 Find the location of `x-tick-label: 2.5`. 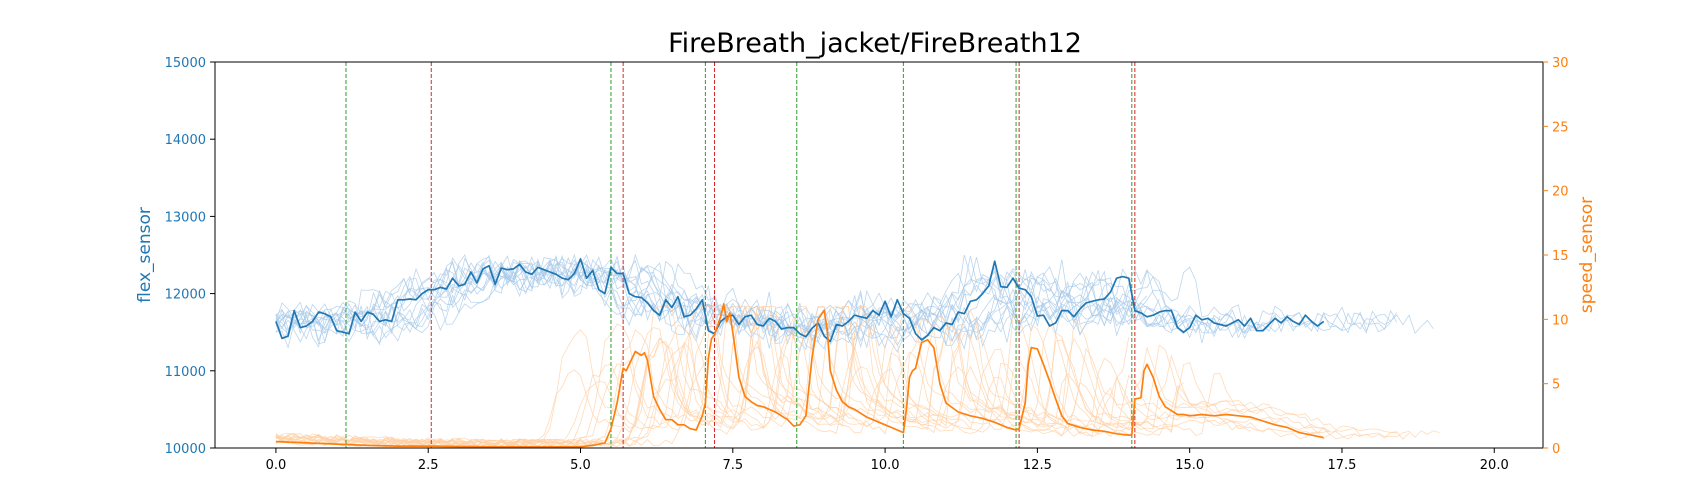

x-tick-label: 2.5 is located at coordinates (428, 465).